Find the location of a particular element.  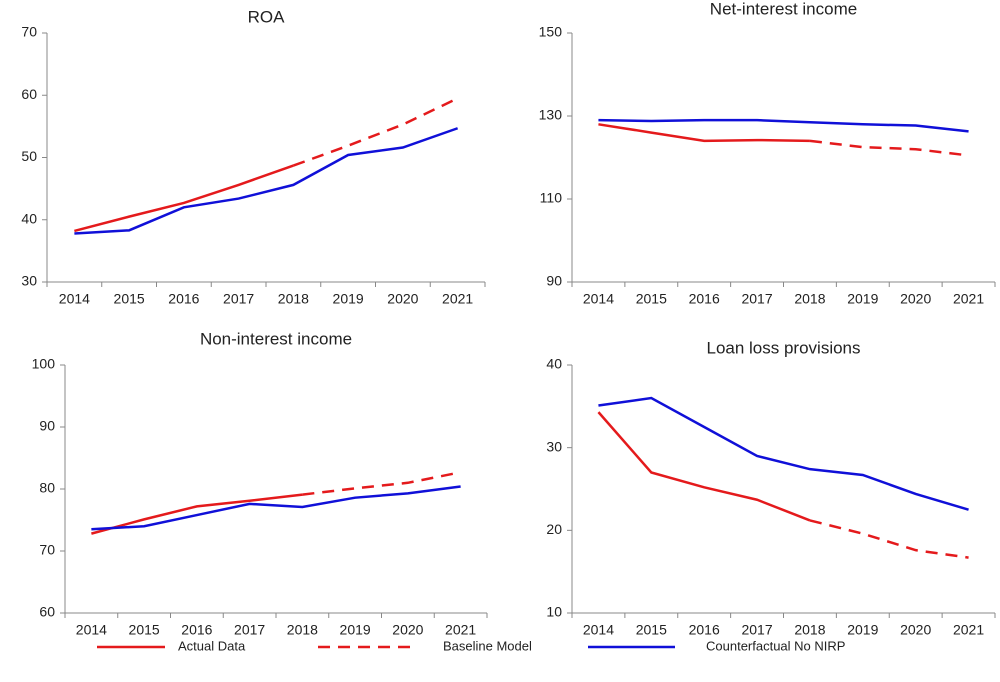

chart-title: Loan loss provisions is located at coordinates (783, 347).